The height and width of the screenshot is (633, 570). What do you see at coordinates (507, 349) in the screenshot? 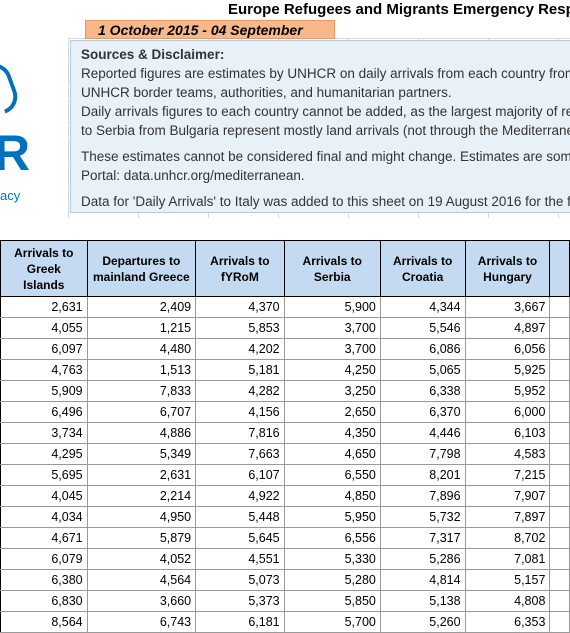
I see `table-cell: 6,056` at bounding box center [507, 349].